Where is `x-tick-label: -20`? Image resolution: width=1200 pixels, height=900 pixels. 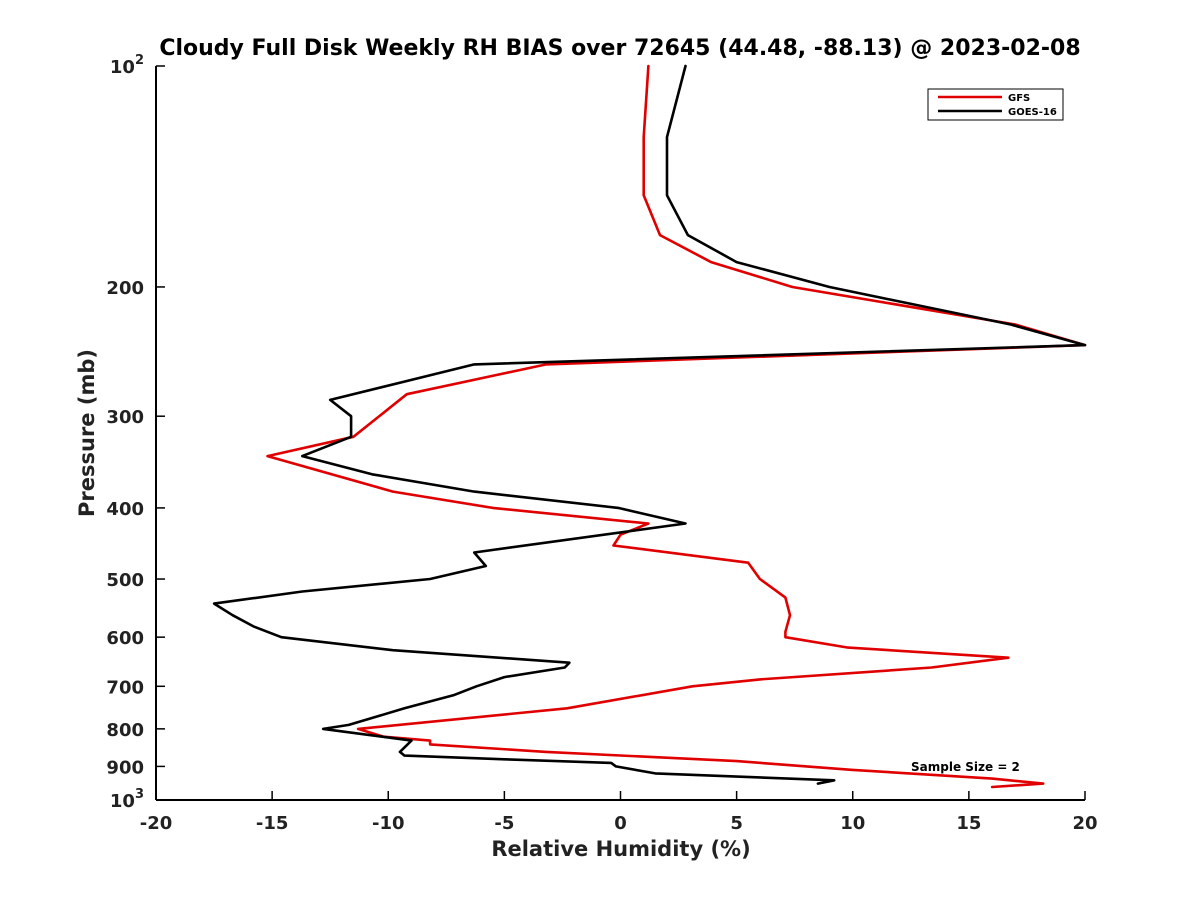 x-tick-label: -20 is located at coordinates (156, 823).